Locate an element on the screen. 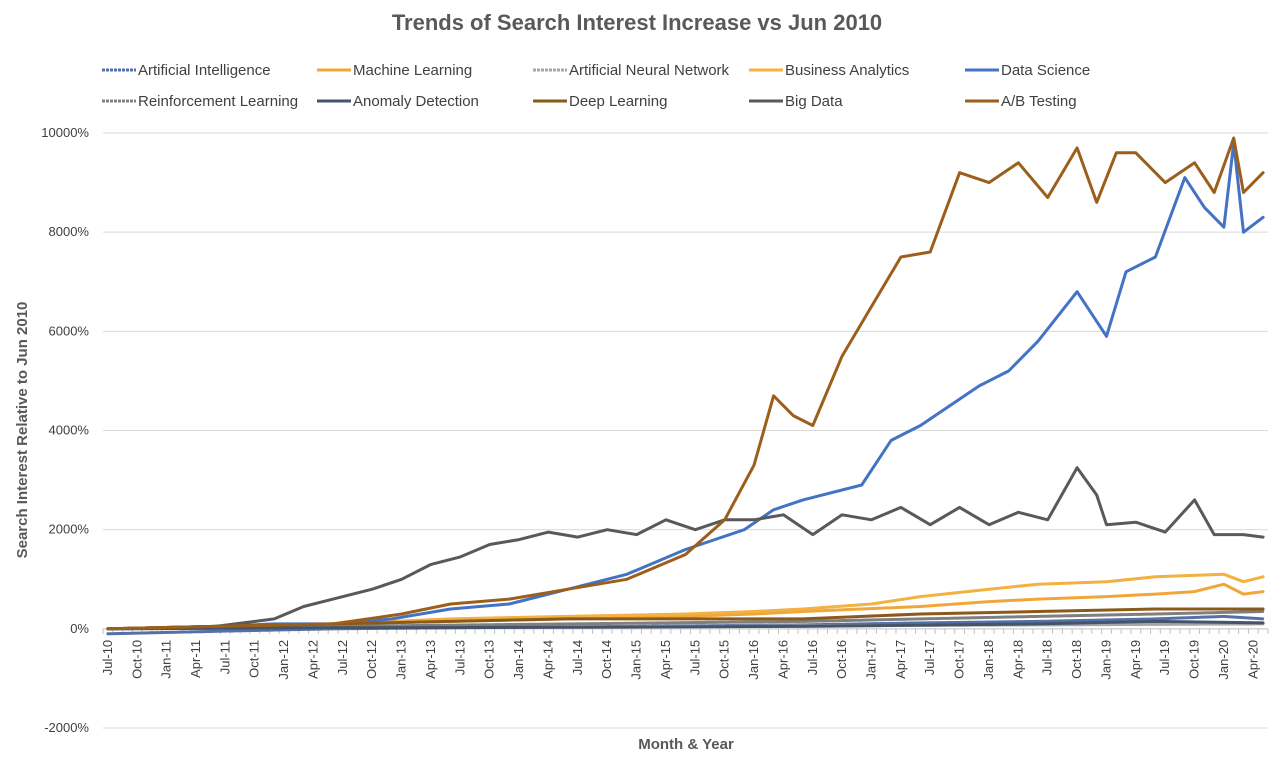  y-axis-title: Search Interest Relative to Jun 2010 is located at coordinates (22, 430).